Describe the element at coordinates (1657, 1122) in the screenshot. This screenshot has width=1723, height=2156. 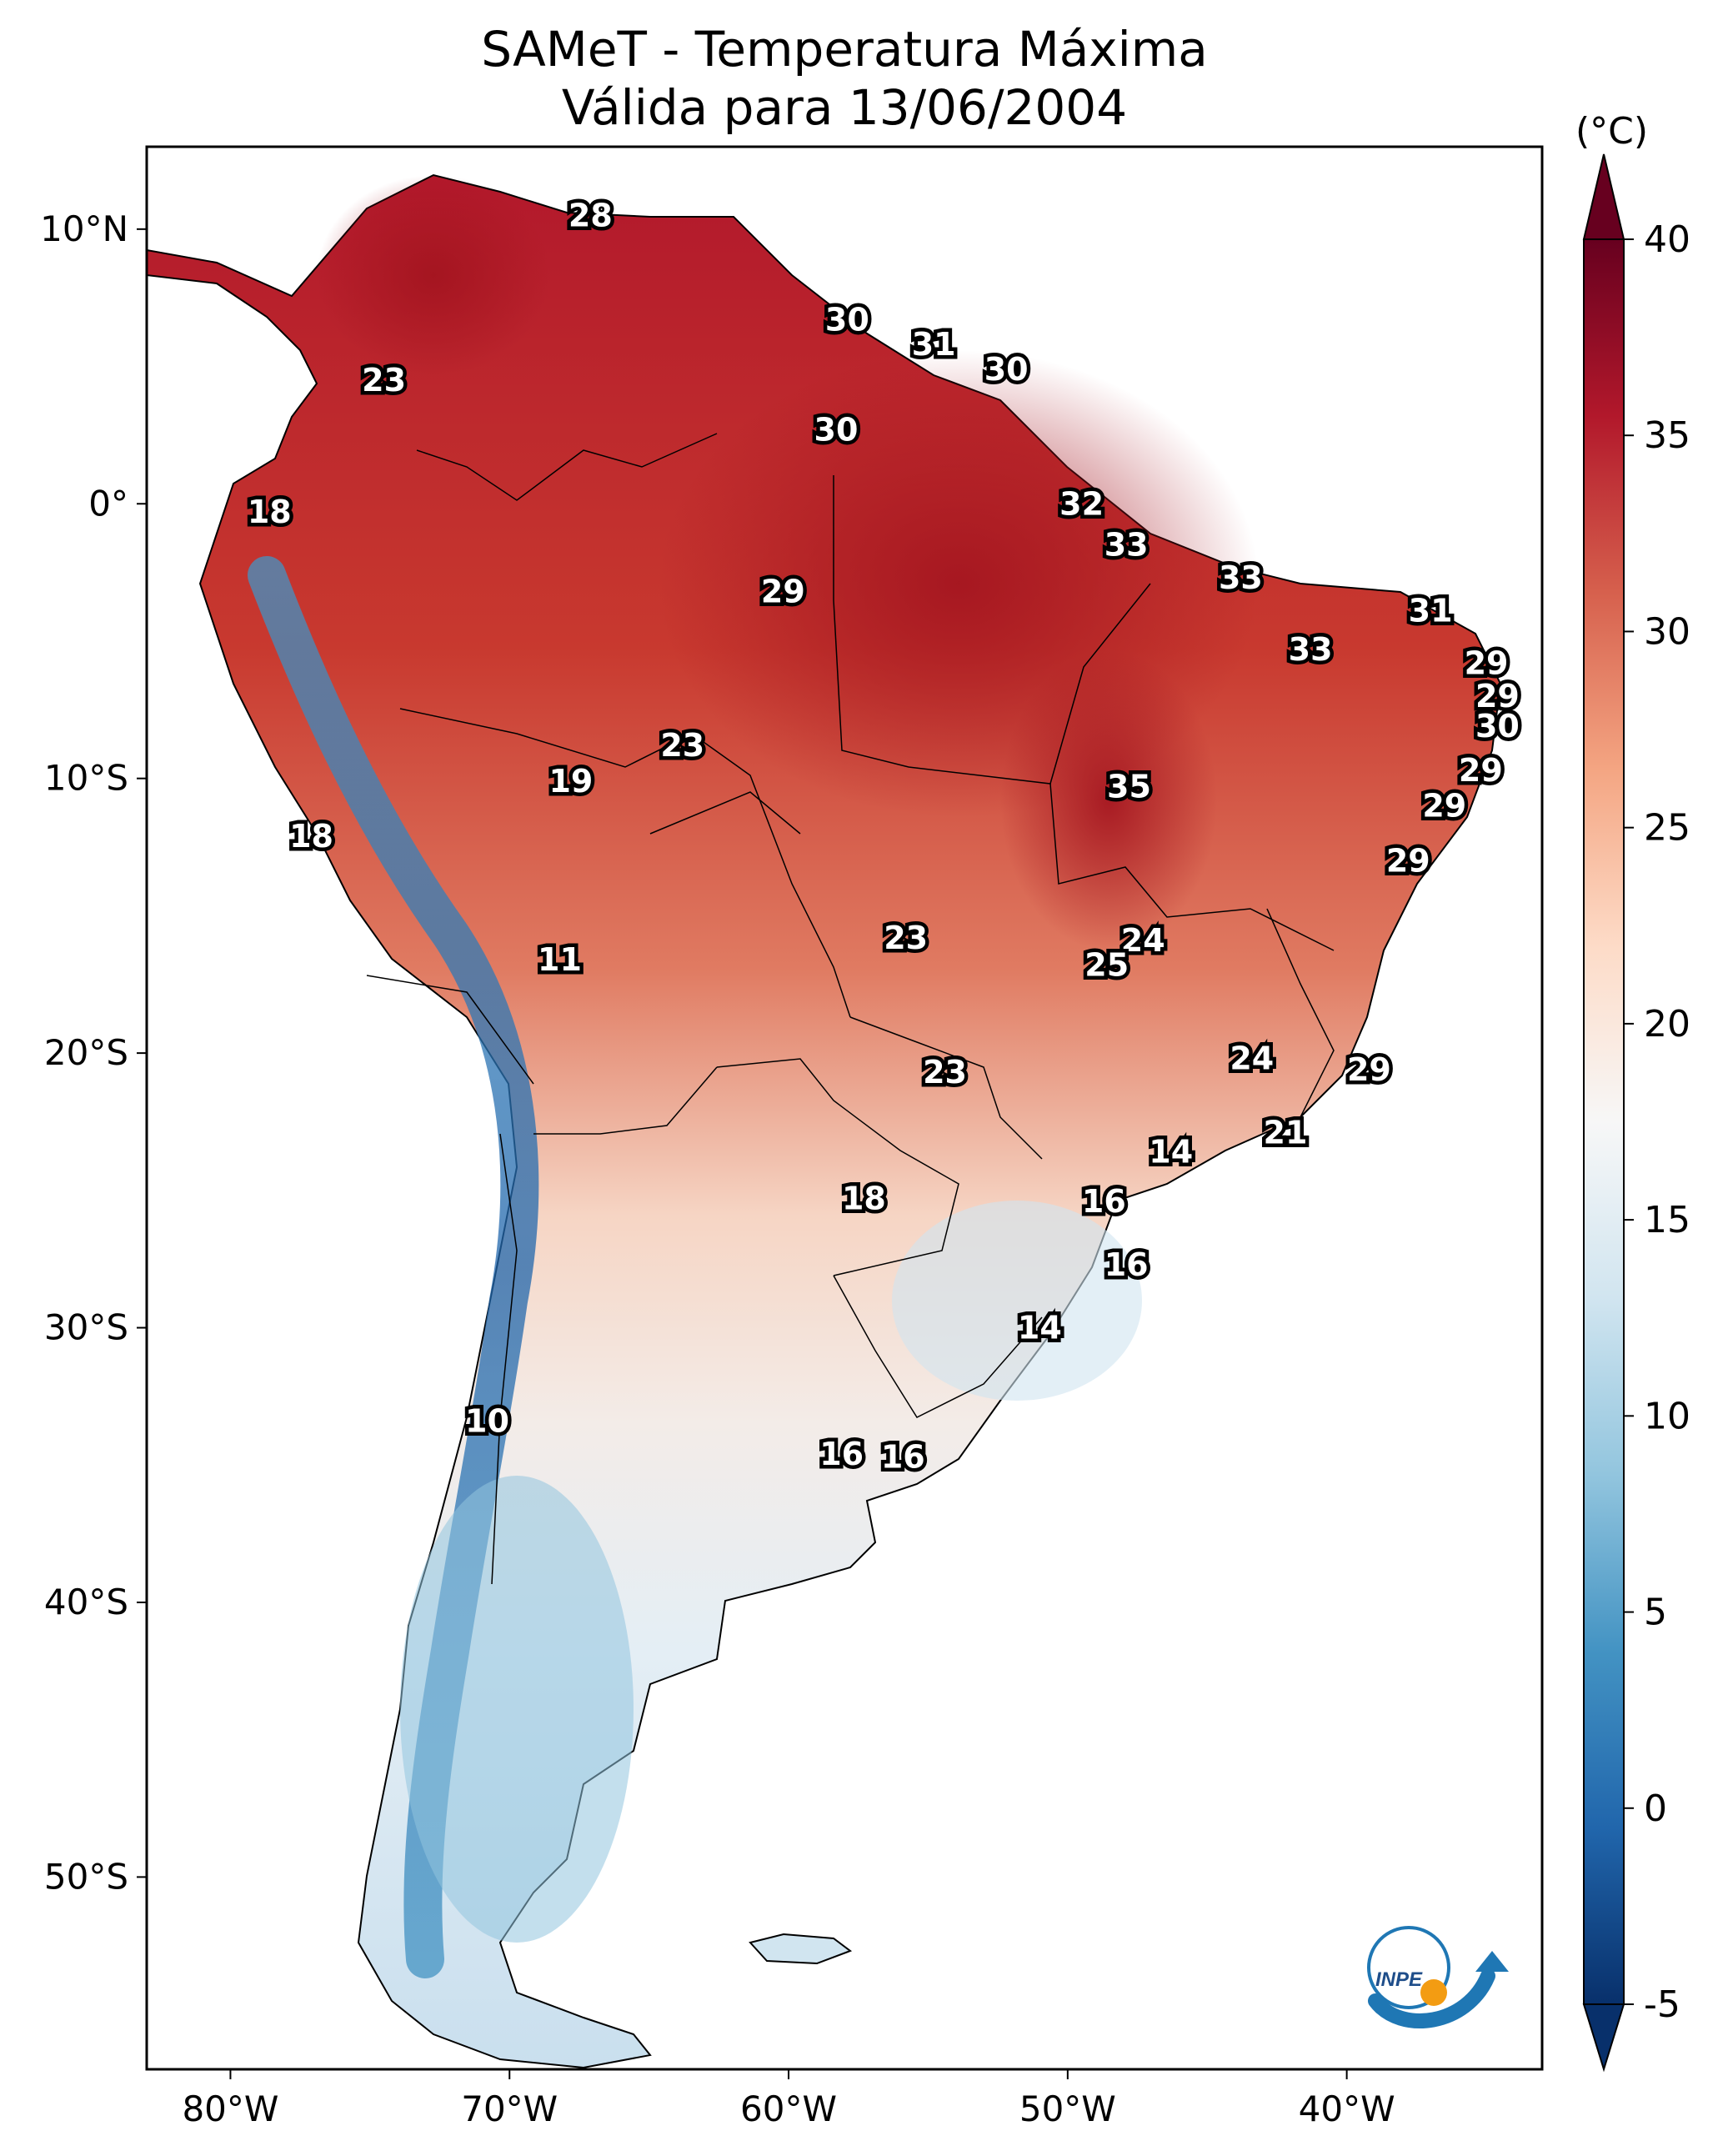
I see `colorbar-ticks: 40 35 30 25 20 15 10 5 0 -5` at that location.